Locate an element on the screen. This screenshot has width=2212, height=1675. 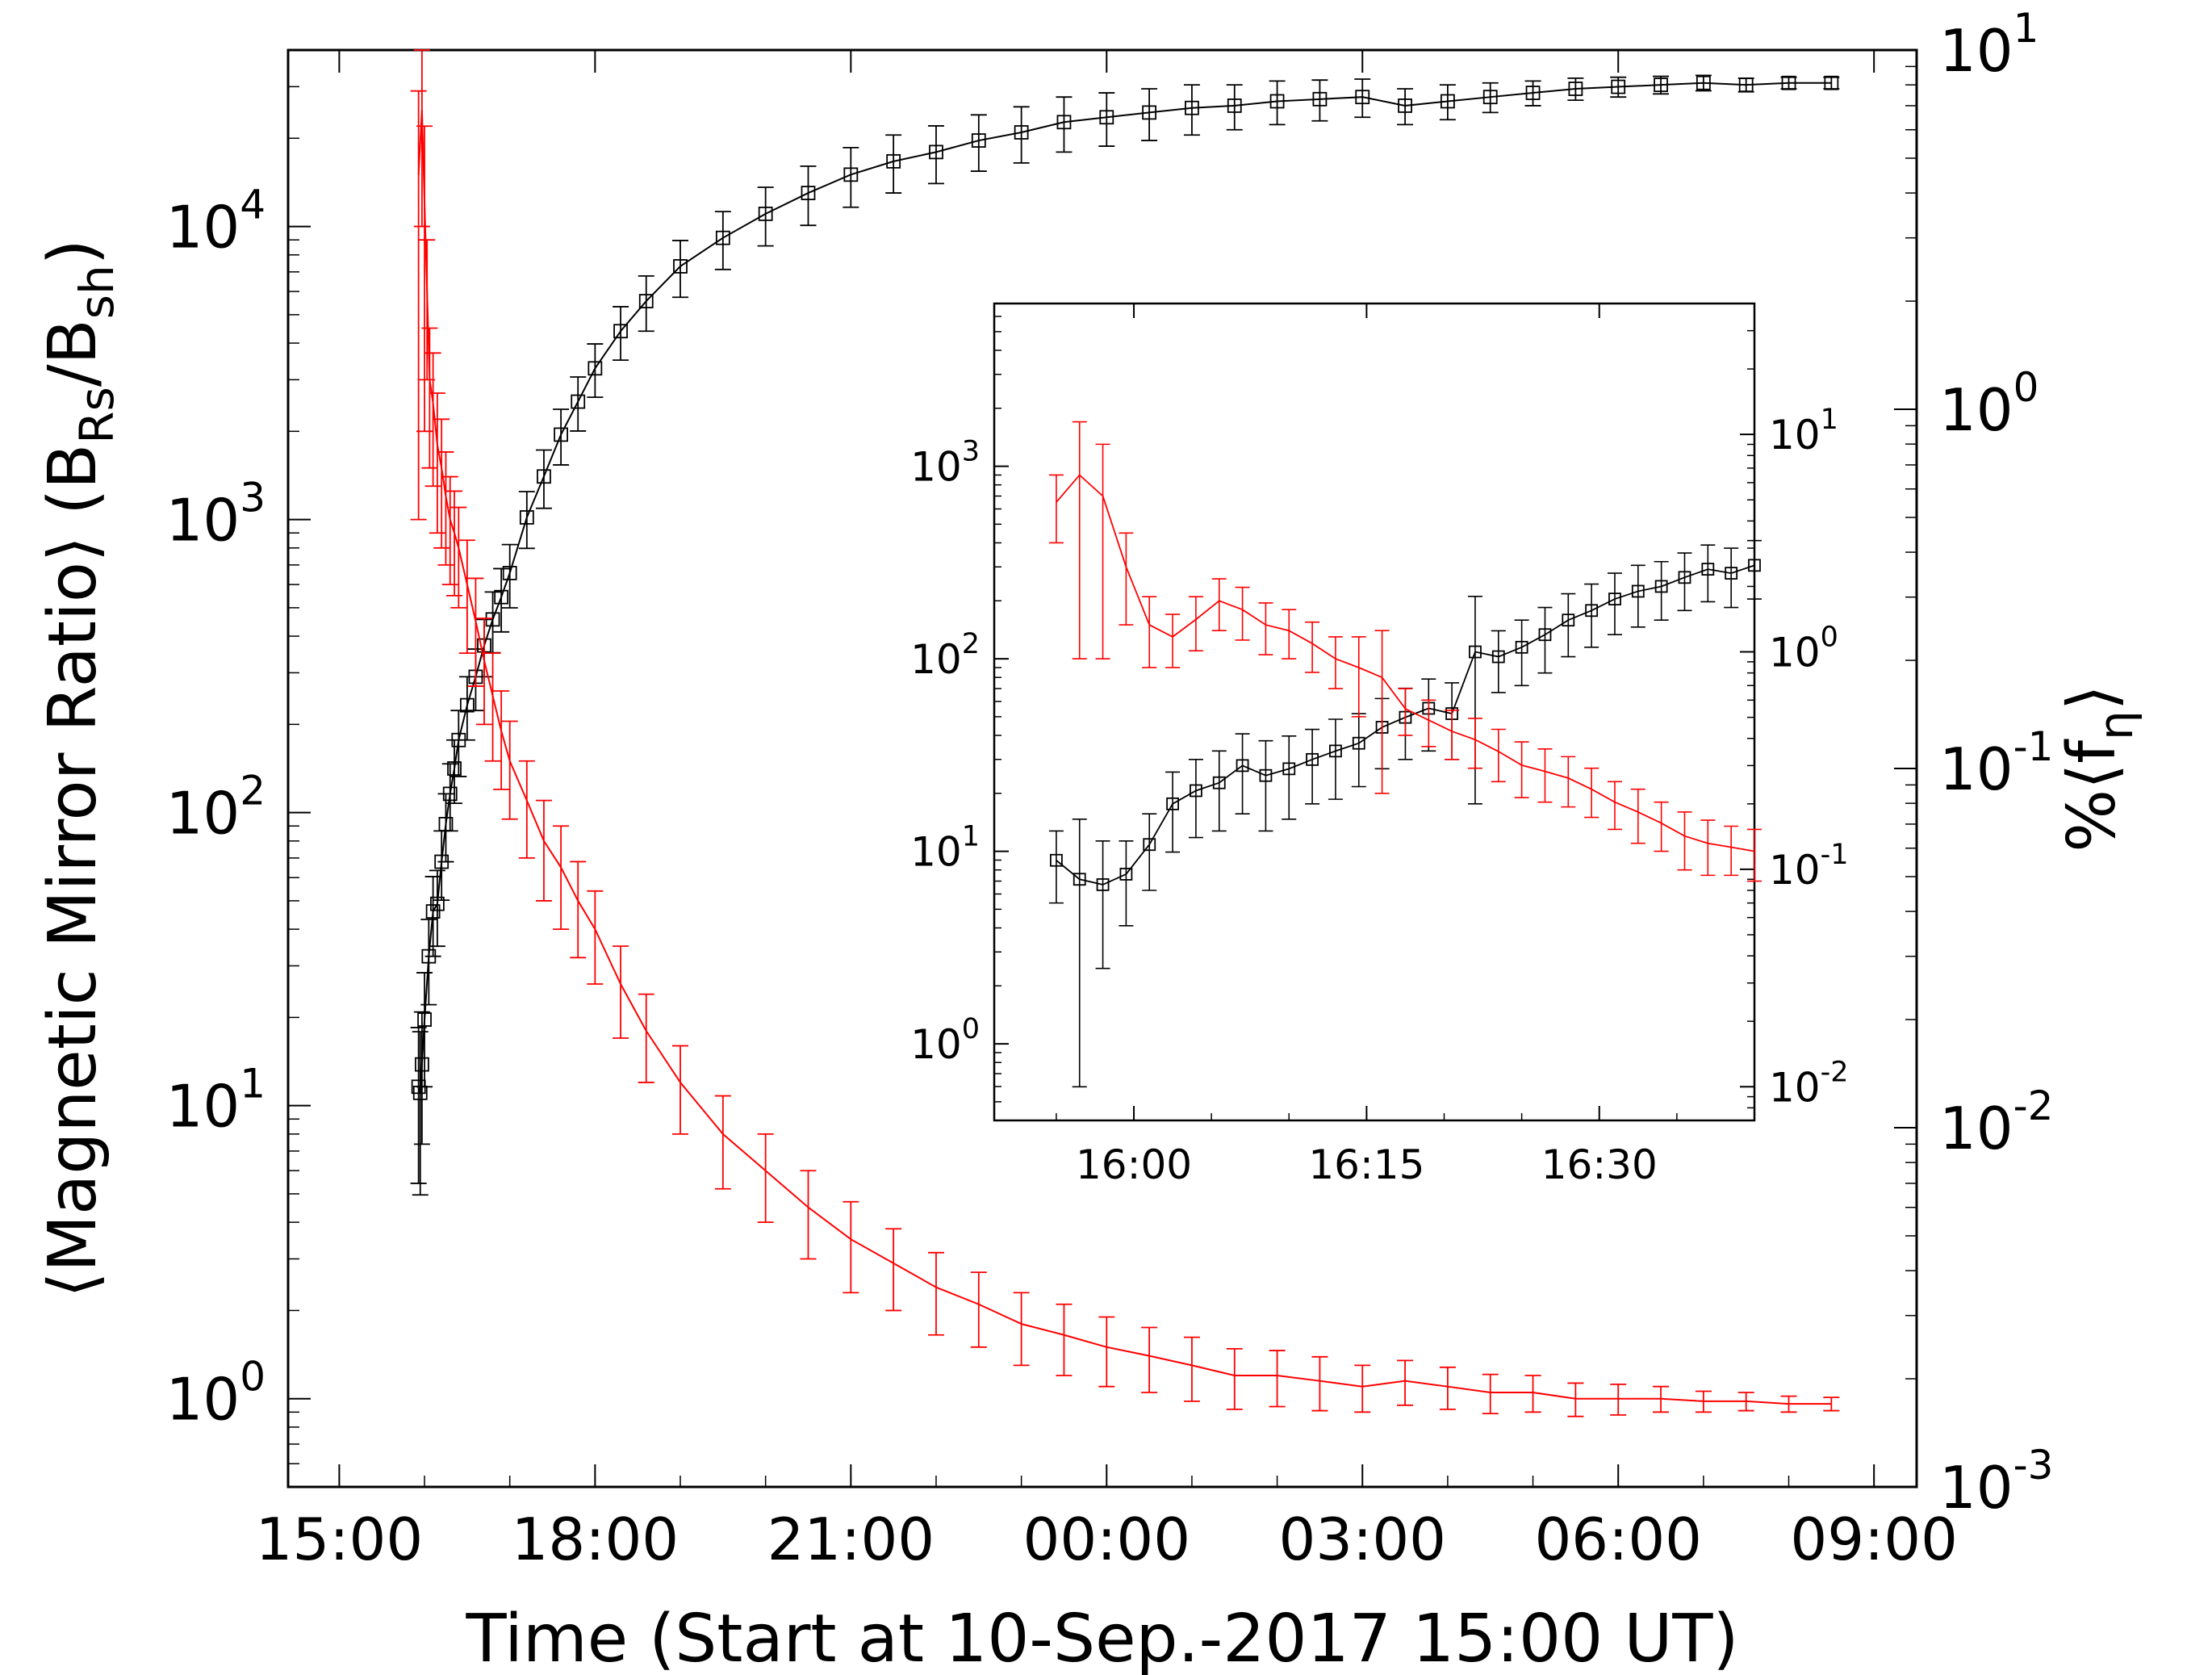
inset-left-tick-label: 10¹ is located at coordinates (945, 848).